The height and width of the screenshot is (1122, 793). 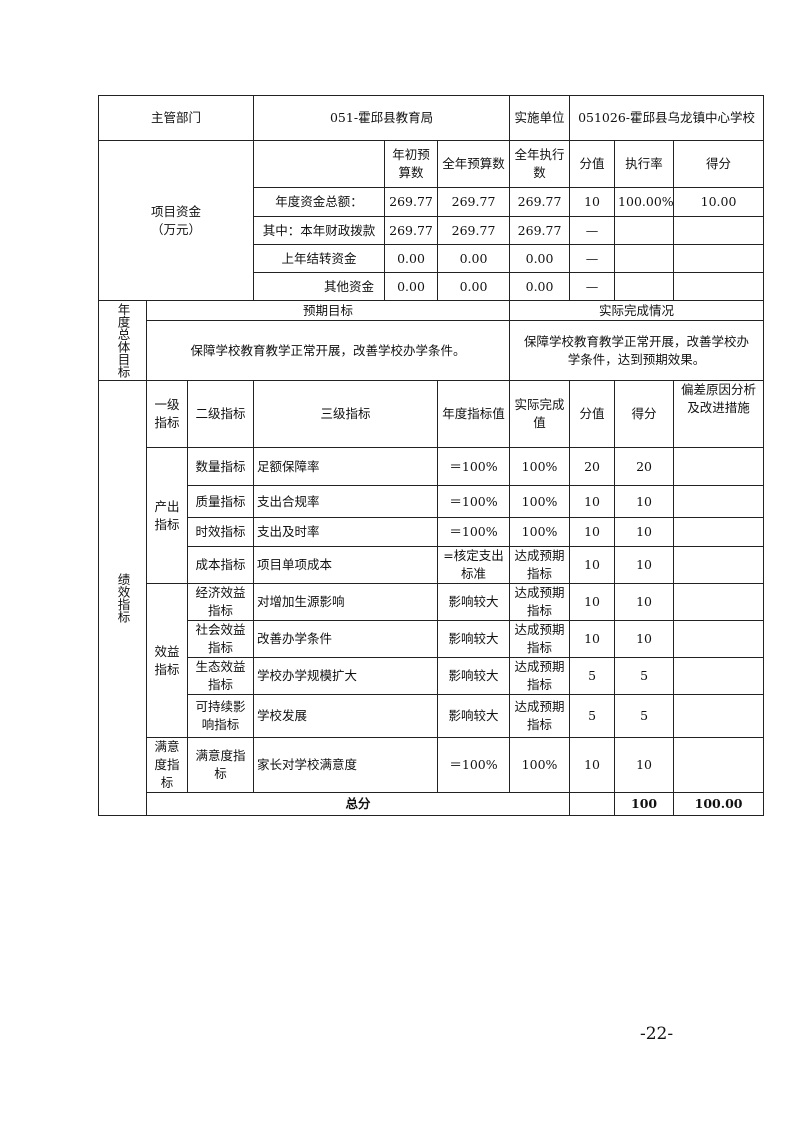 What do you see at coordinates (719, 286) in the screenshot?
I see `fund-score` at bounding box center [719, 286].